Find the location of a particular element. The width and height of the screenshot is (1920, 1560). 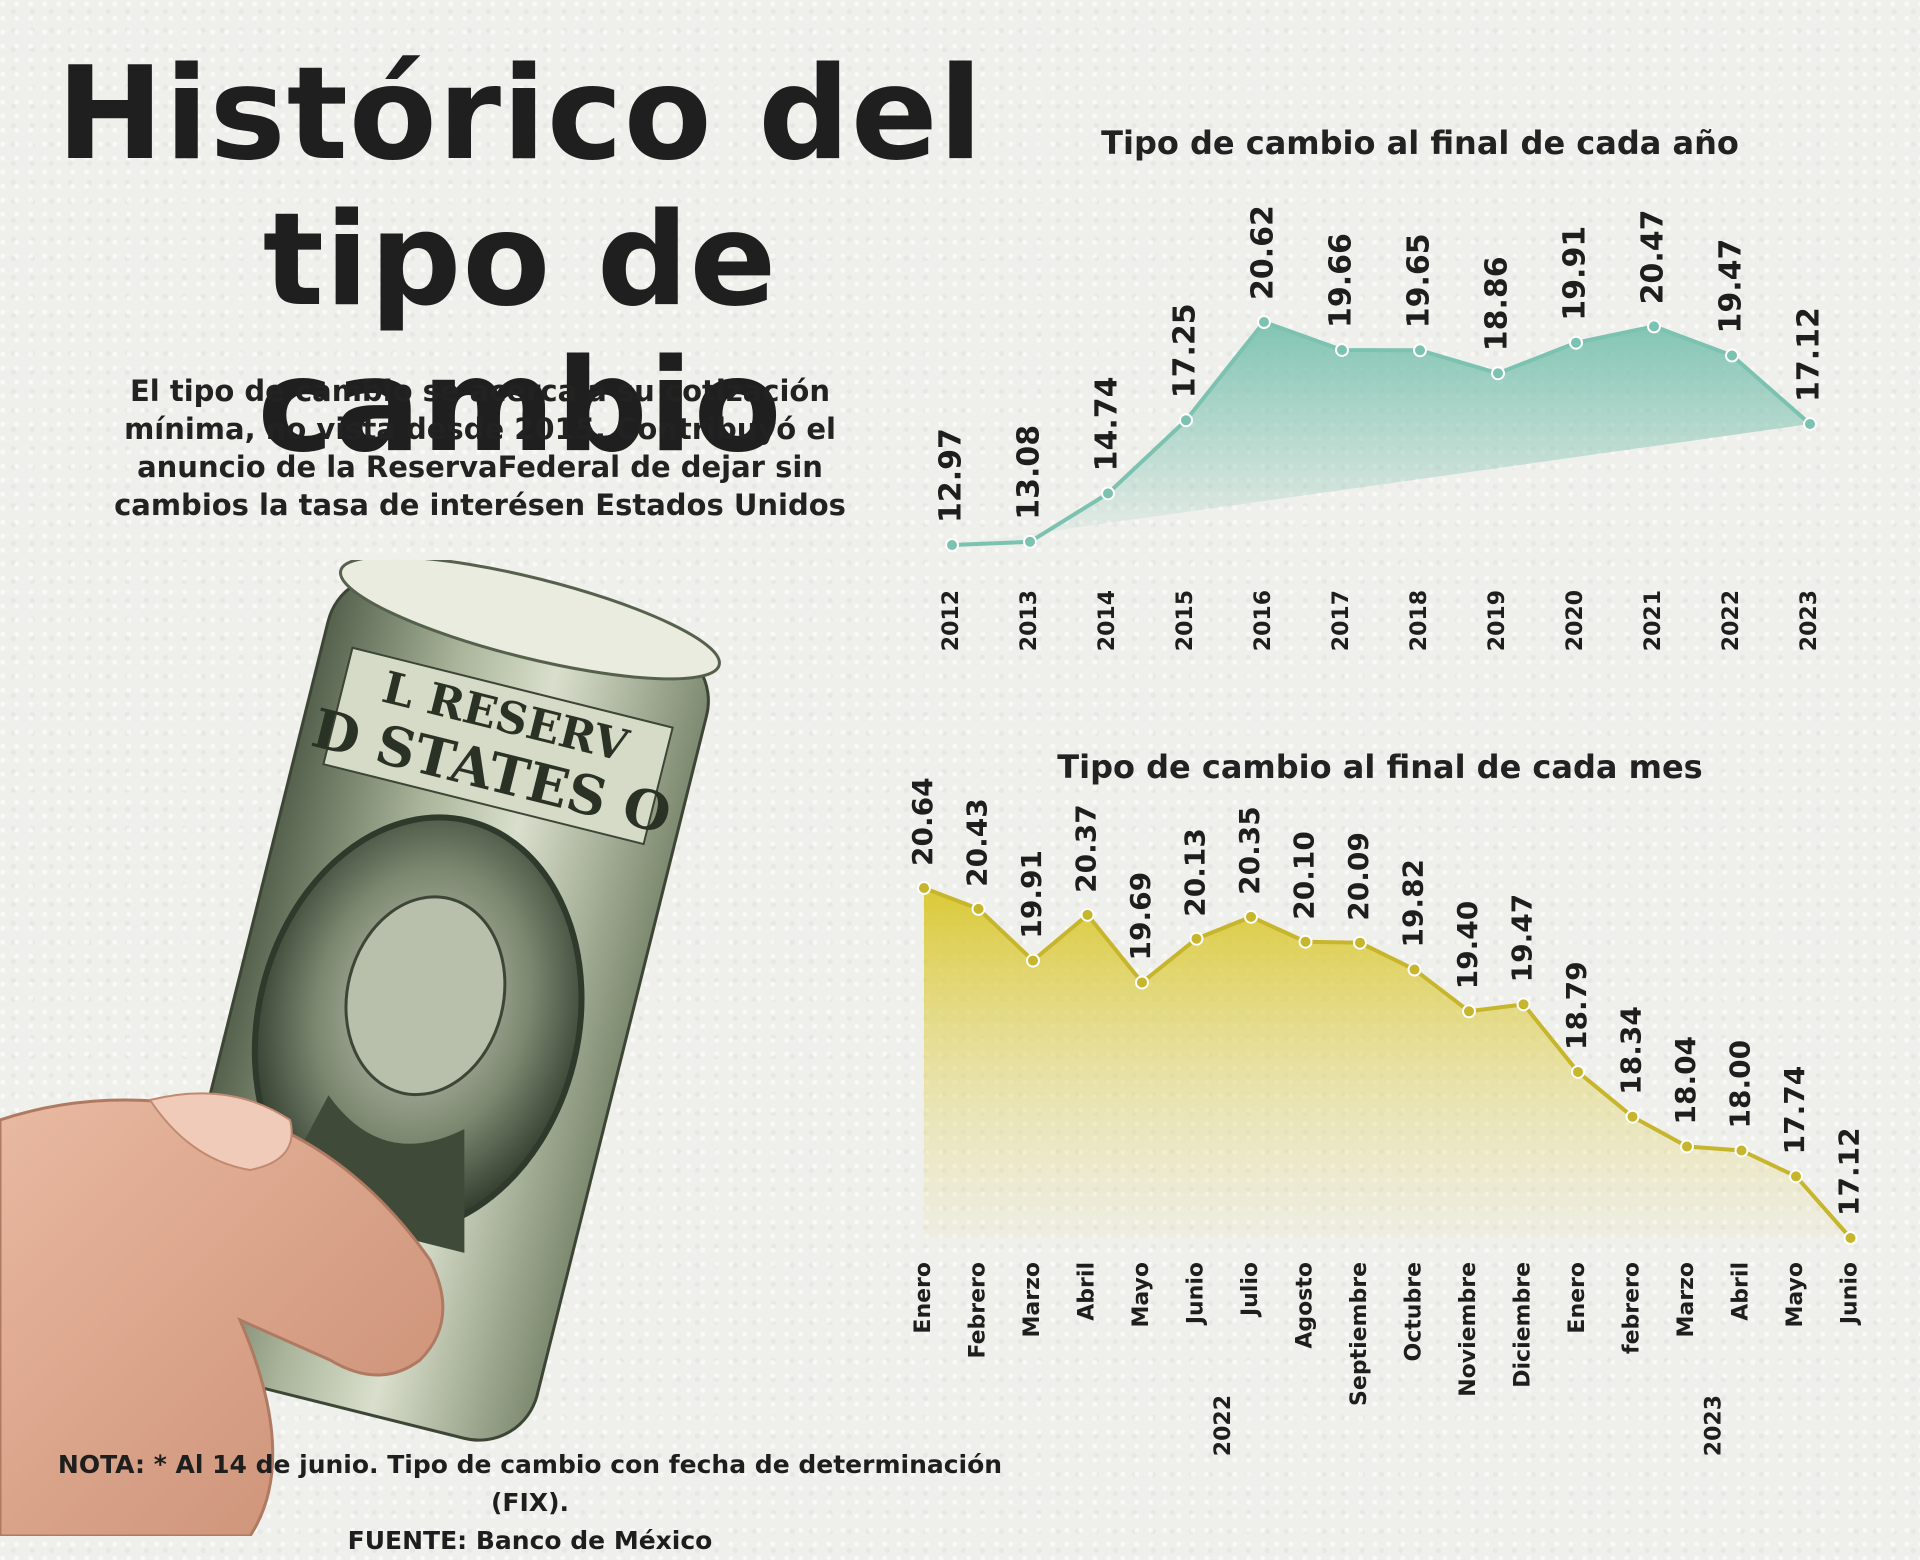

data-label: 19.40 is located at coordinates (1467, 945).